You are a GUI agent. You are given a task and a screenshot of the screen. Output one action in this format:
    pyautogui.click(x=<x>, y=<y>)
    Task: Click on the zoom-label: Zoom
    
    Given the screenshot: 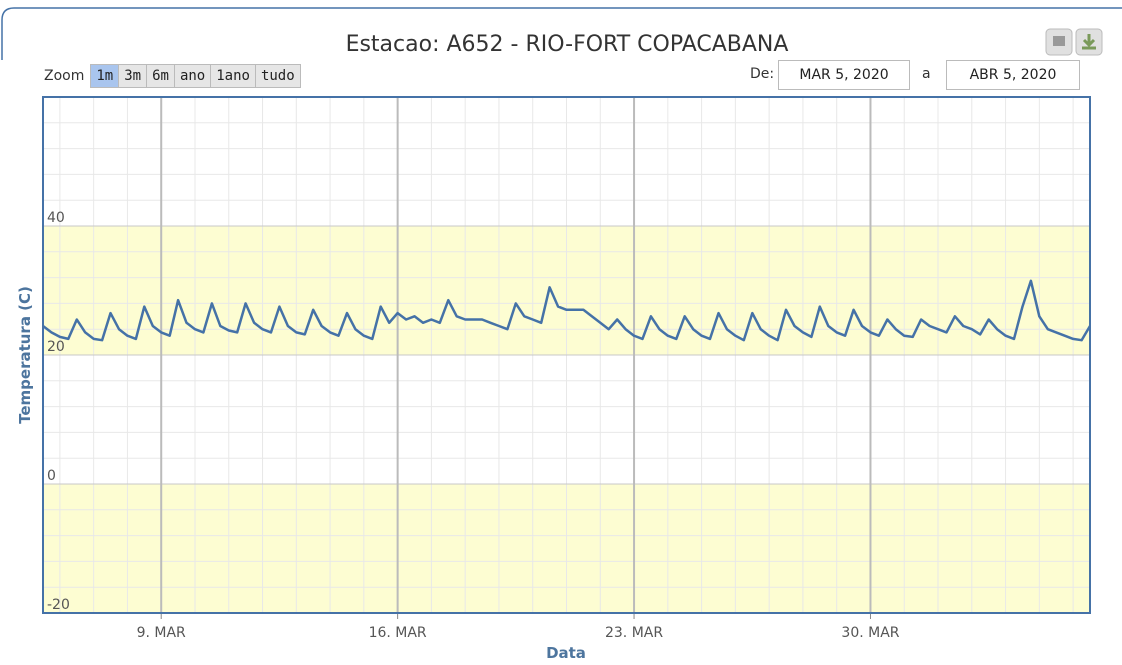 What is the action you would take?
    pyautogui.click(x=64, y=76)
    